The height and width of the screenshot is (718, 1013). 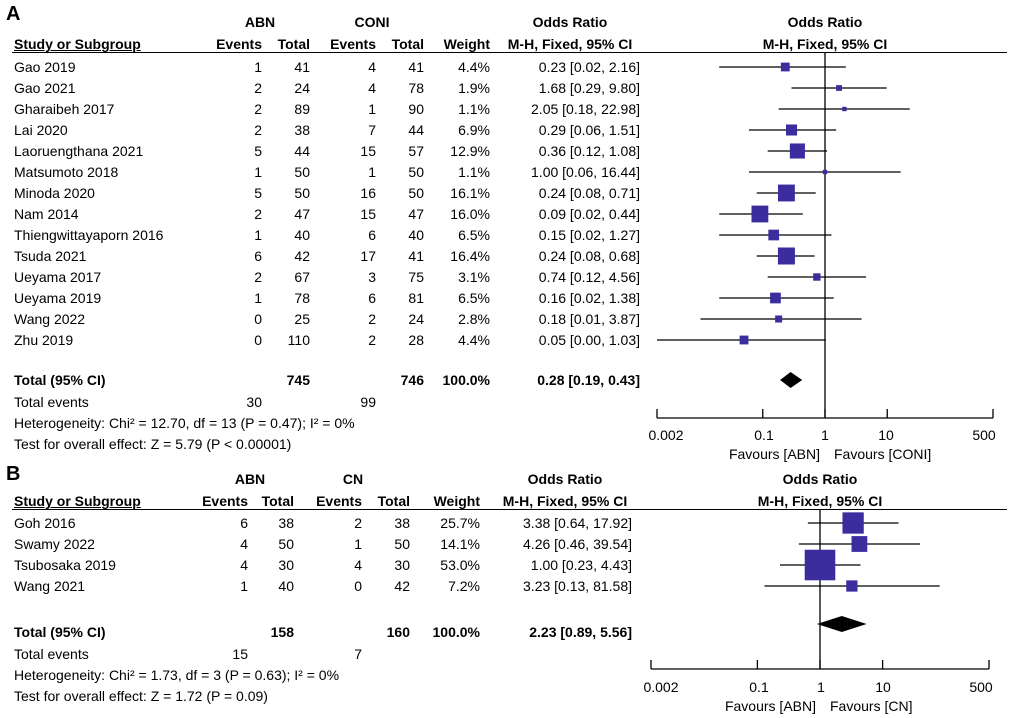 I want to click on panel-b-total-ci: 2.23 [0.89, 5.56], so click(x=580, y=632).